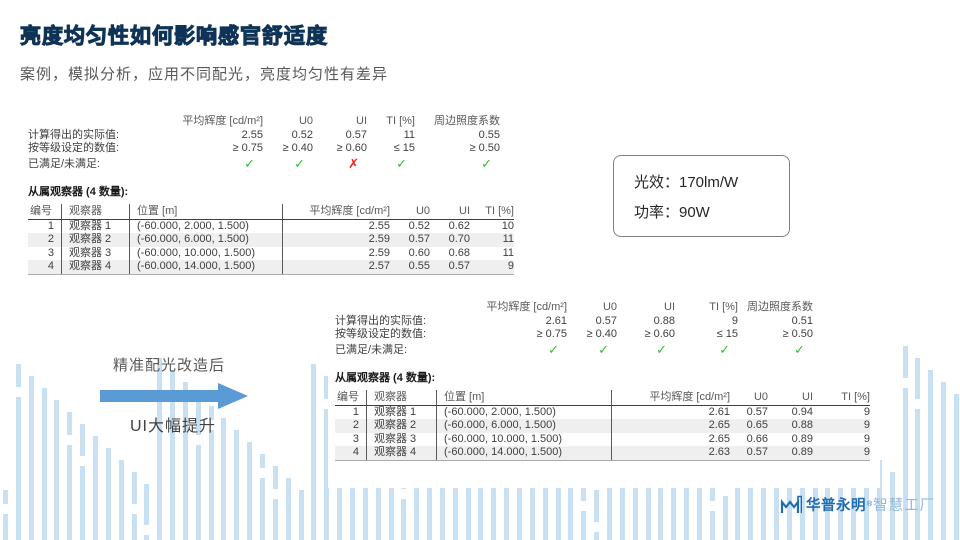 The image size is (960, 540). I want to click on summary-actual-row: 计算得出的实际值: 2.61 0.57 0.88 9 0.51, so click(574, 320).